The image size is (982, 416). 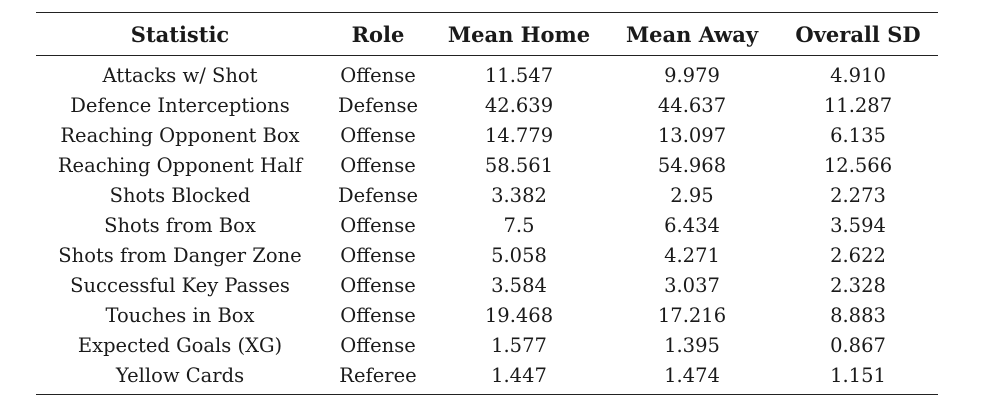 What do you see at coordinates (519, 285) in the screenshot?
I see `cell-mean-home: 3.584` at bounding box center [519, 285].